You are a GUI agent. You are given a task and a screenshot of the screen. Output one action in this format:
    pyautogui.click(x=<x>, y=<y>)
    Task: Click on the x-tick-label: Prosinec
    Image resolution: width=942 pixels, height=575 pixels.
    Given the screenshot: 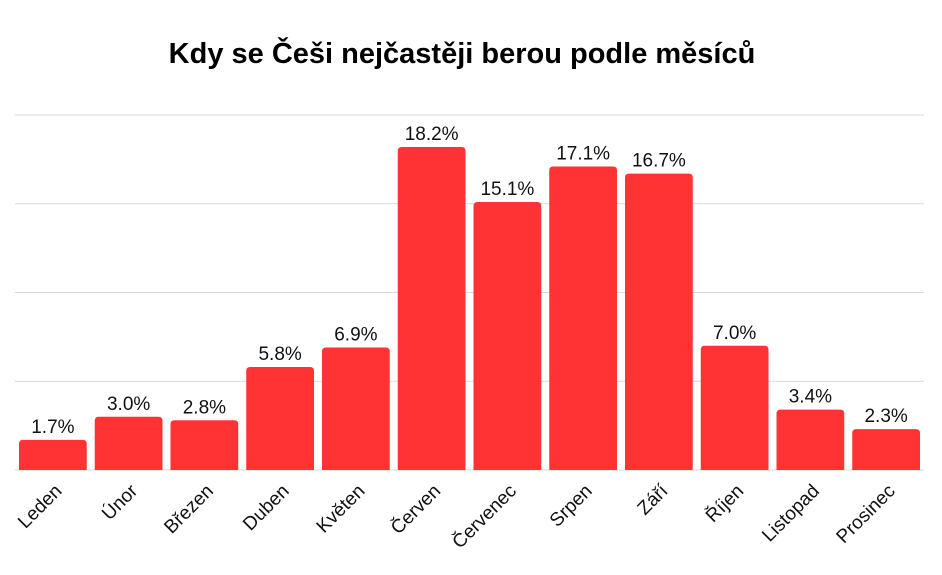 What is the action you would take?
    pyautogui.click(x=866, y=514)
    